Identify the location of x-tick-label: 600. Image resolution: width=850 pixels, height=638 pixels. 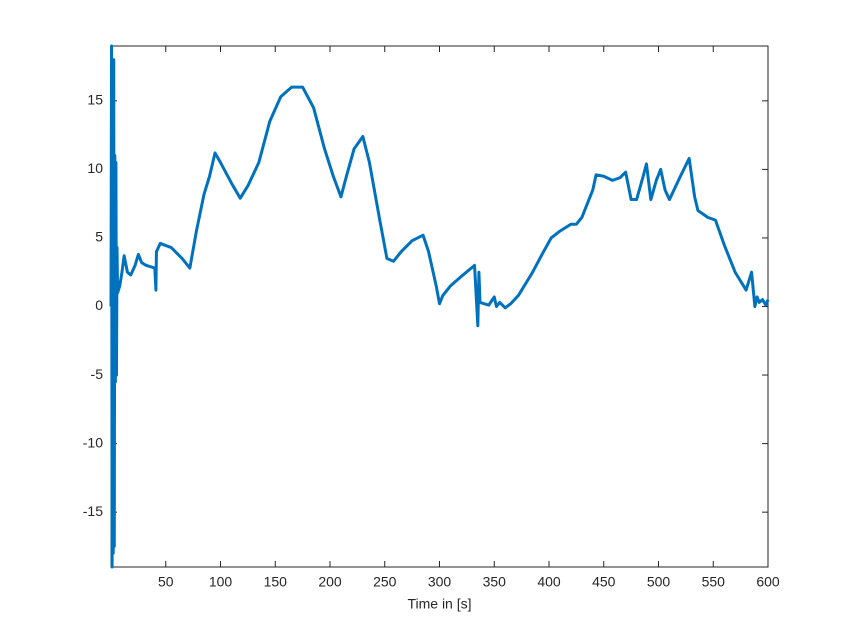
(768, 582).